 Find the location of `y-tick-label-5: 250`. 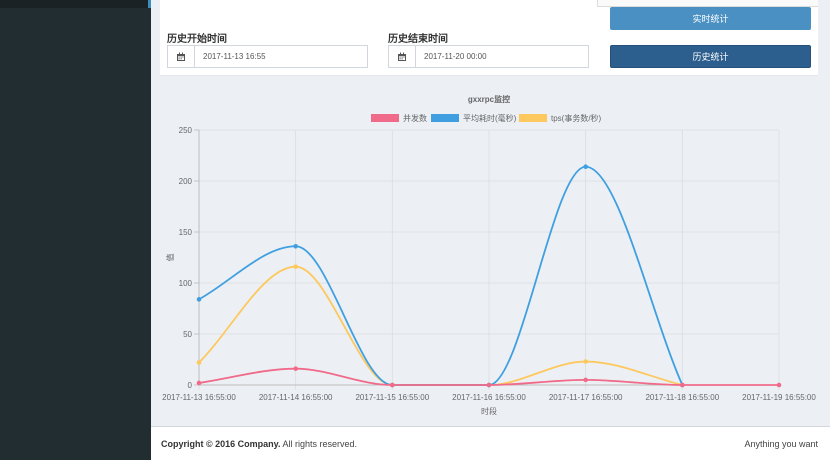

y-tick-label-5: 250 is located at coordinates (186, 130).